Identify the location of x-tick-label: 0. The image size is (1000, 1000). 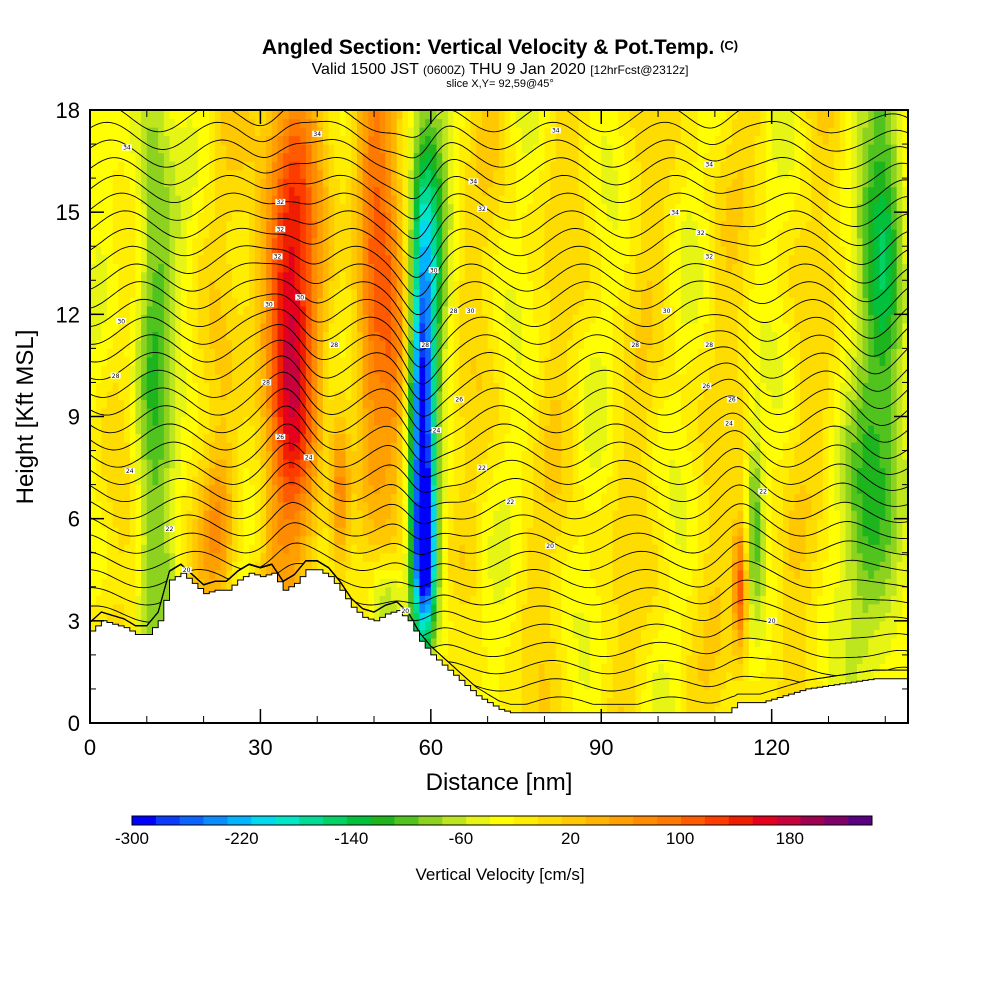
(90, 747).